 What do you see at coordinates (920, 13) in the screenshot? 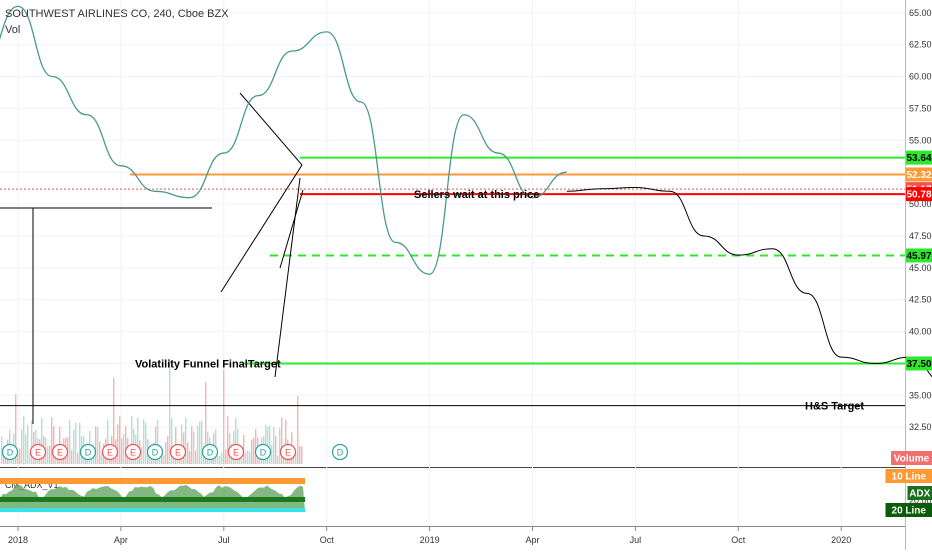
I see `y-tick-label: 65.00` at bounding box center [920, 13].